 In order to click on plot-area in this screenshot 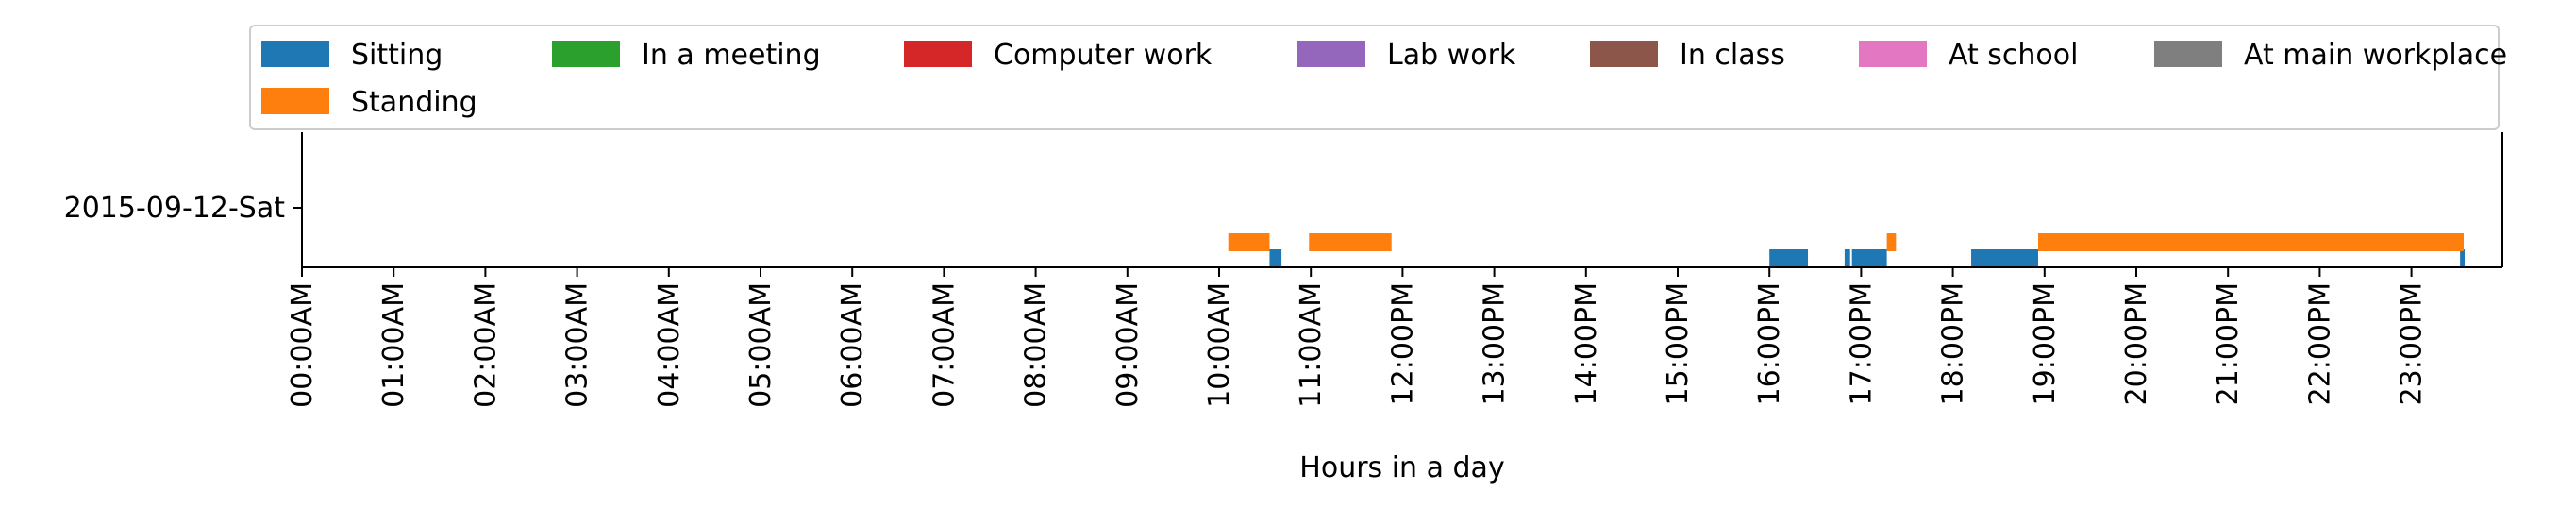, I will do `click(1846, 250)`.